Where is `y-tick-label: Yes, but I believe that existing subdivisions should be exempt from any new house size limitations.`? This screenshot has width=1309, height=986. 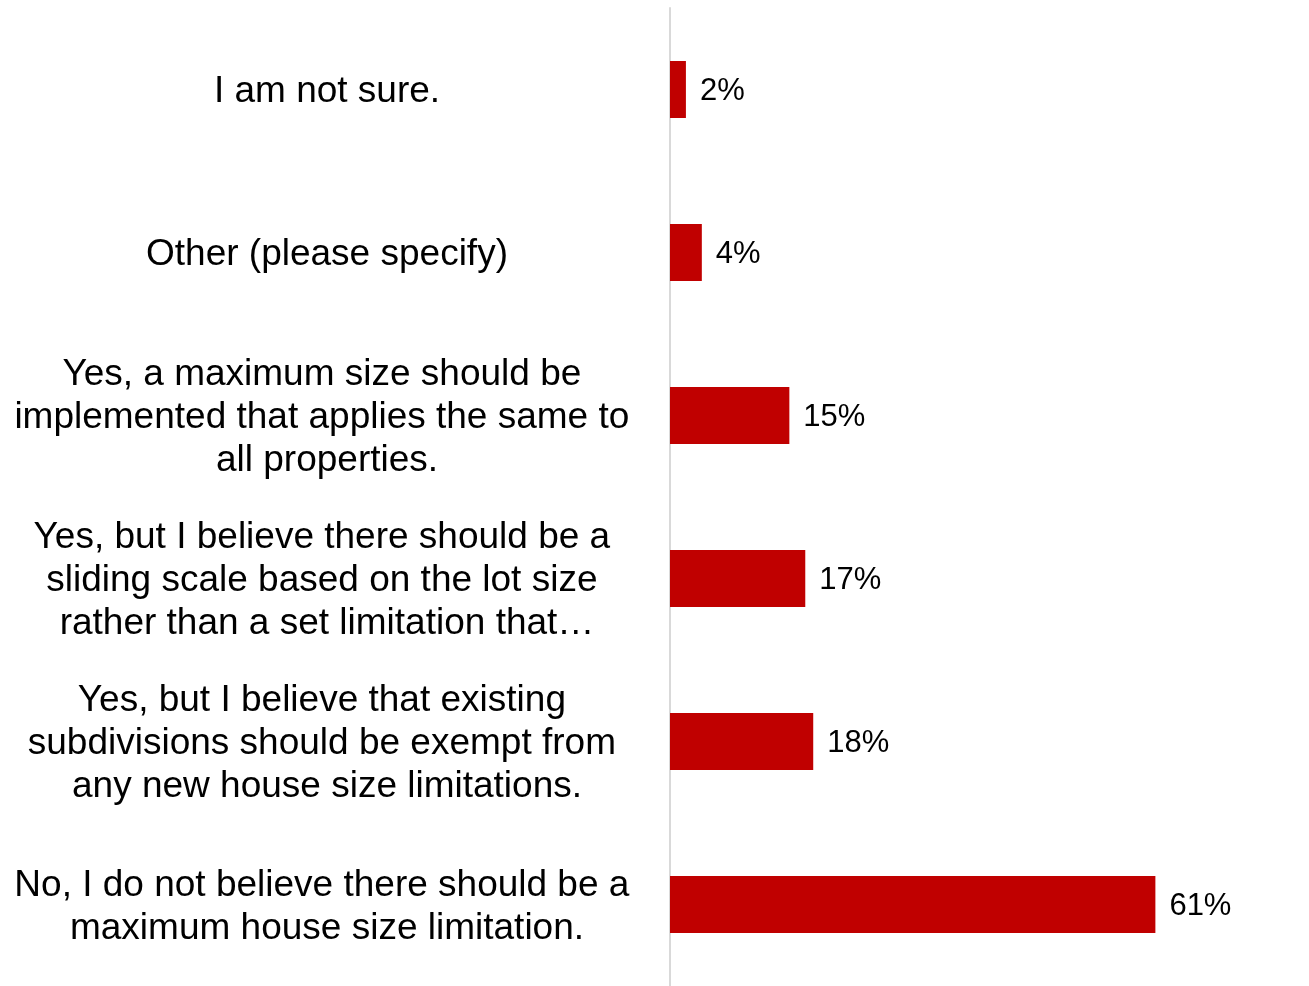
y-tick-label: Yes, but I believe that existing subdivisions should be exempt from any new house size limitations. is located at coordinates (327, 741).